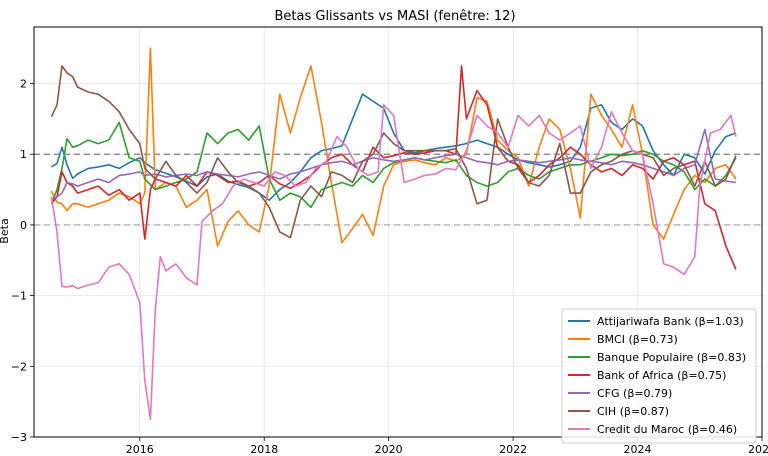 The image size is (768, 456). What do you see at coordinates (638, 449) in the screenshot?
I see `x-tick-label: 2024` at bounding box center [638, 449].